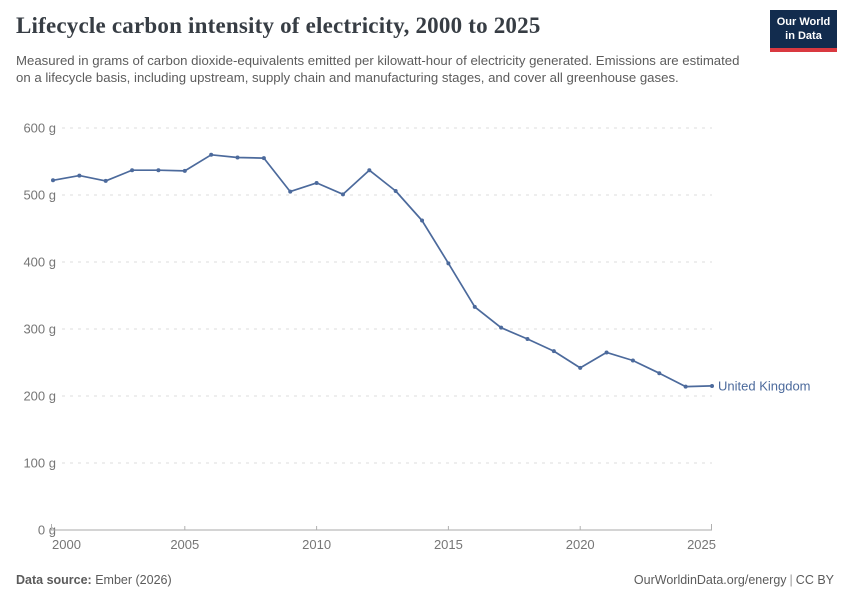 Image resolution: width=850 pixels, height=600 pixels. Describe the element at coordinates (580, 367) in the screenshot. I see `data-point-2020` at that location.